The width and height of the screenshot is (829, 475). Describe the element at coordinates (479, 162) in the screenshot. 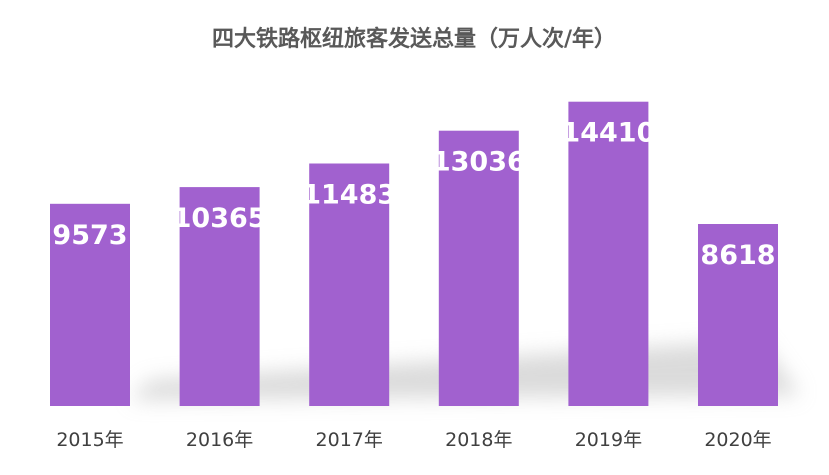

I see `value-label-2018年: 13036` at that location.